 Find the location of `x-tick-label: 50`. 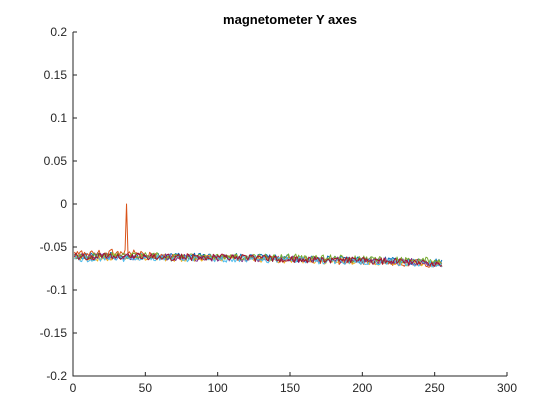

x-tick-label: 50 is located at coordinates (146, 388).